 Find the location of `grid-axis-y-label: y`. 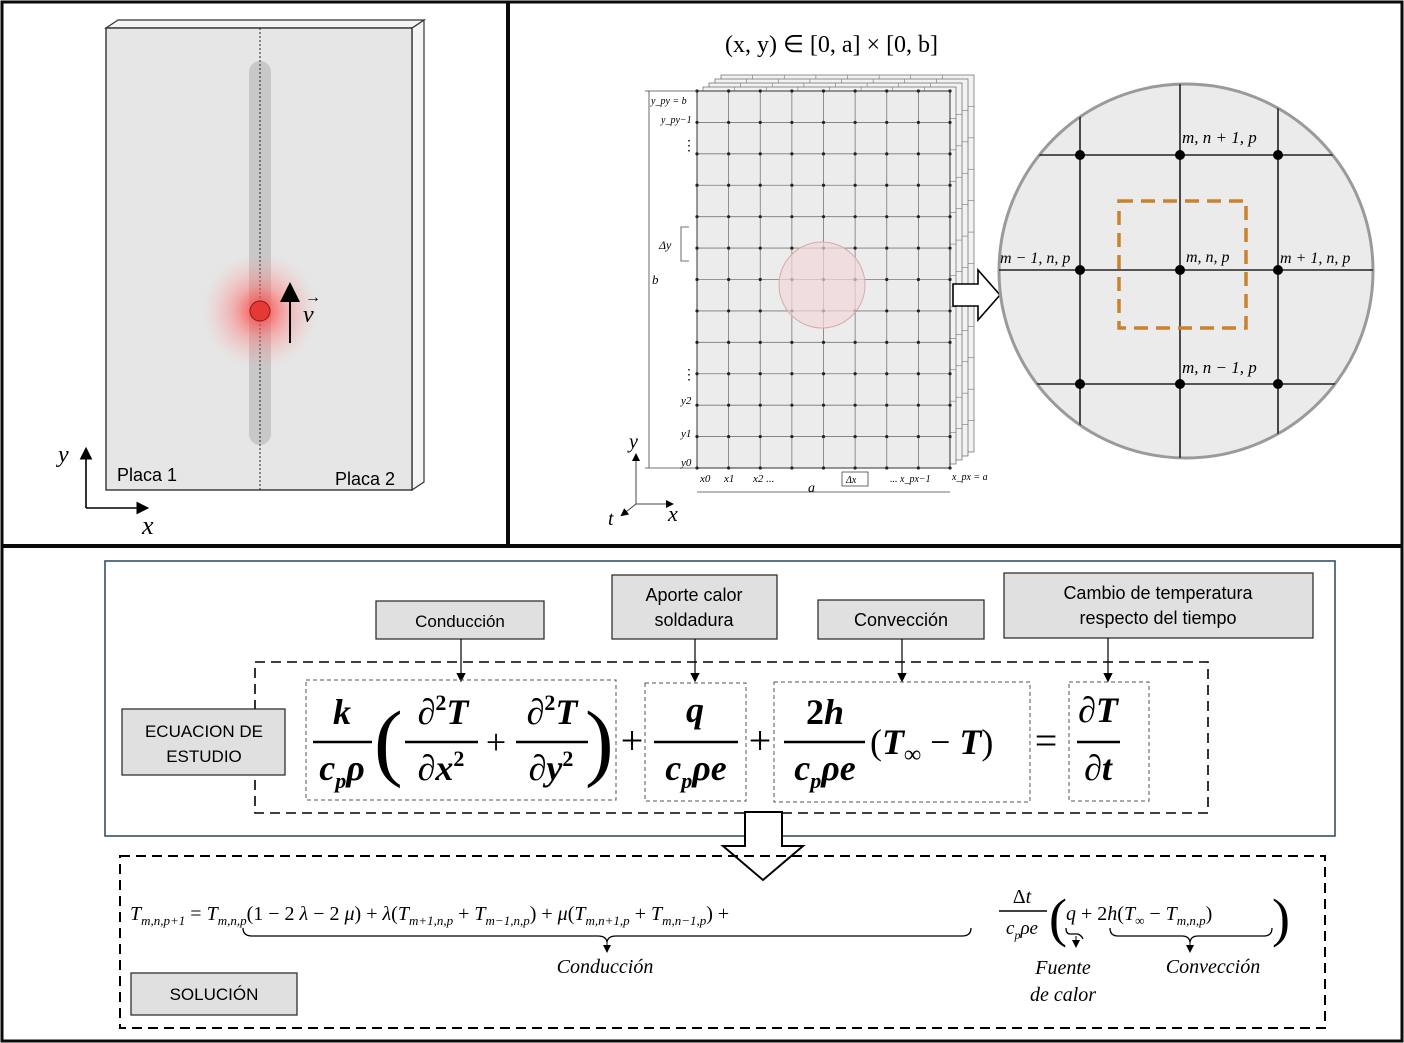

grid-axis-y-label: y is located at coordinates (632, 442).